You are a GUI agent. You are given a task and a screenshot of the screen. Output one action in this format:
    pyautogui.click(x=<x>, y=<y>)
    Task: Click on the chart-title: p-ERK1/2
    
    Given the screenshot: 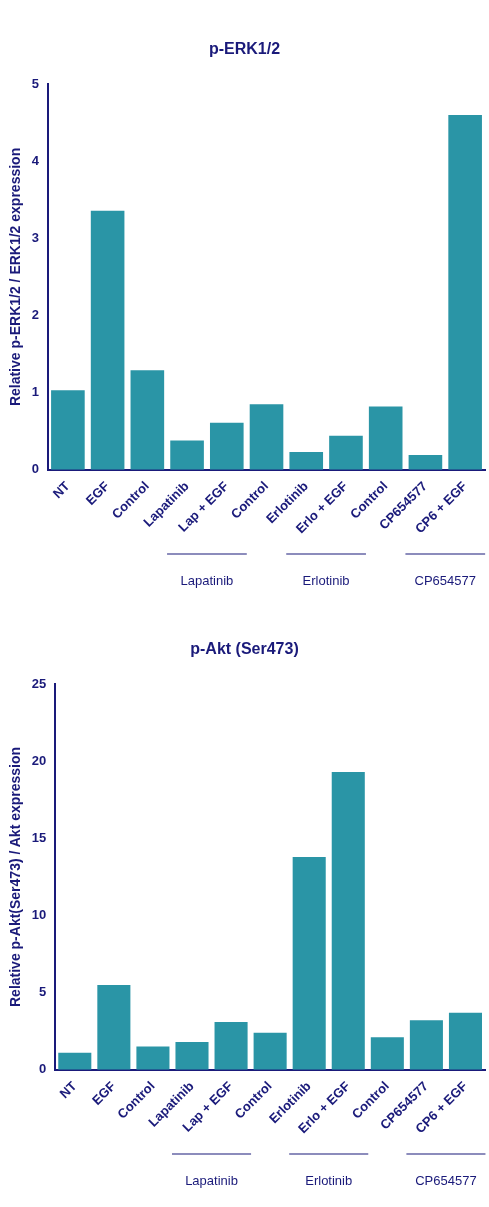 What is the action you would take?
    pyautogui.click(x=244, y=49)
    